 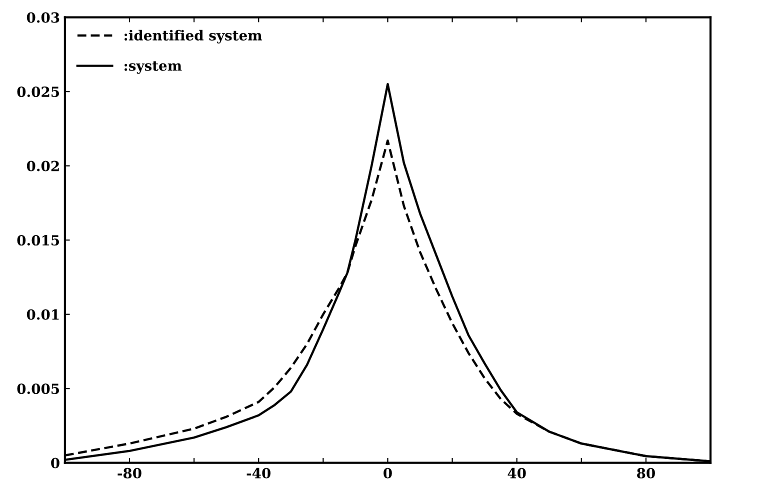 I want to click on y-tick-label: 0.03, so click(x=43, y=17).